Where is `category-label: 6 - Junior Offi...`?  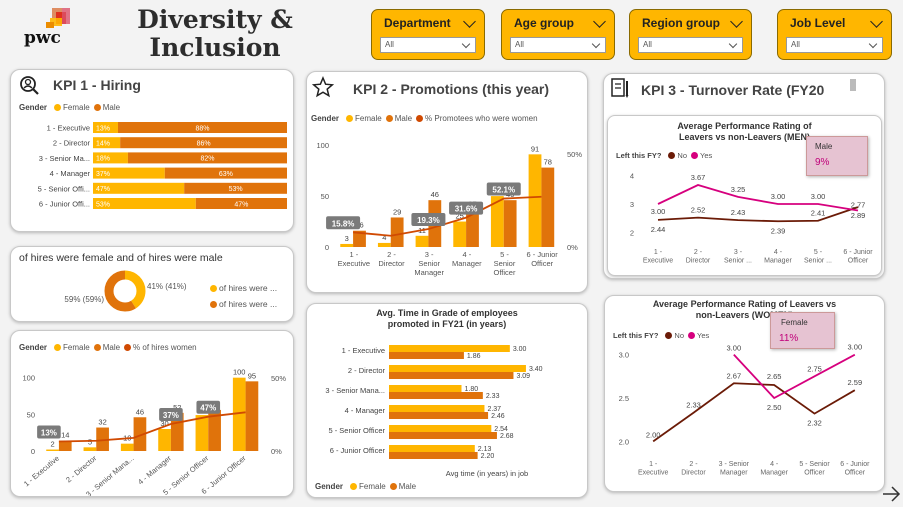
category-label: 6 - Junior Offi... is located at coordinates (64, 204).